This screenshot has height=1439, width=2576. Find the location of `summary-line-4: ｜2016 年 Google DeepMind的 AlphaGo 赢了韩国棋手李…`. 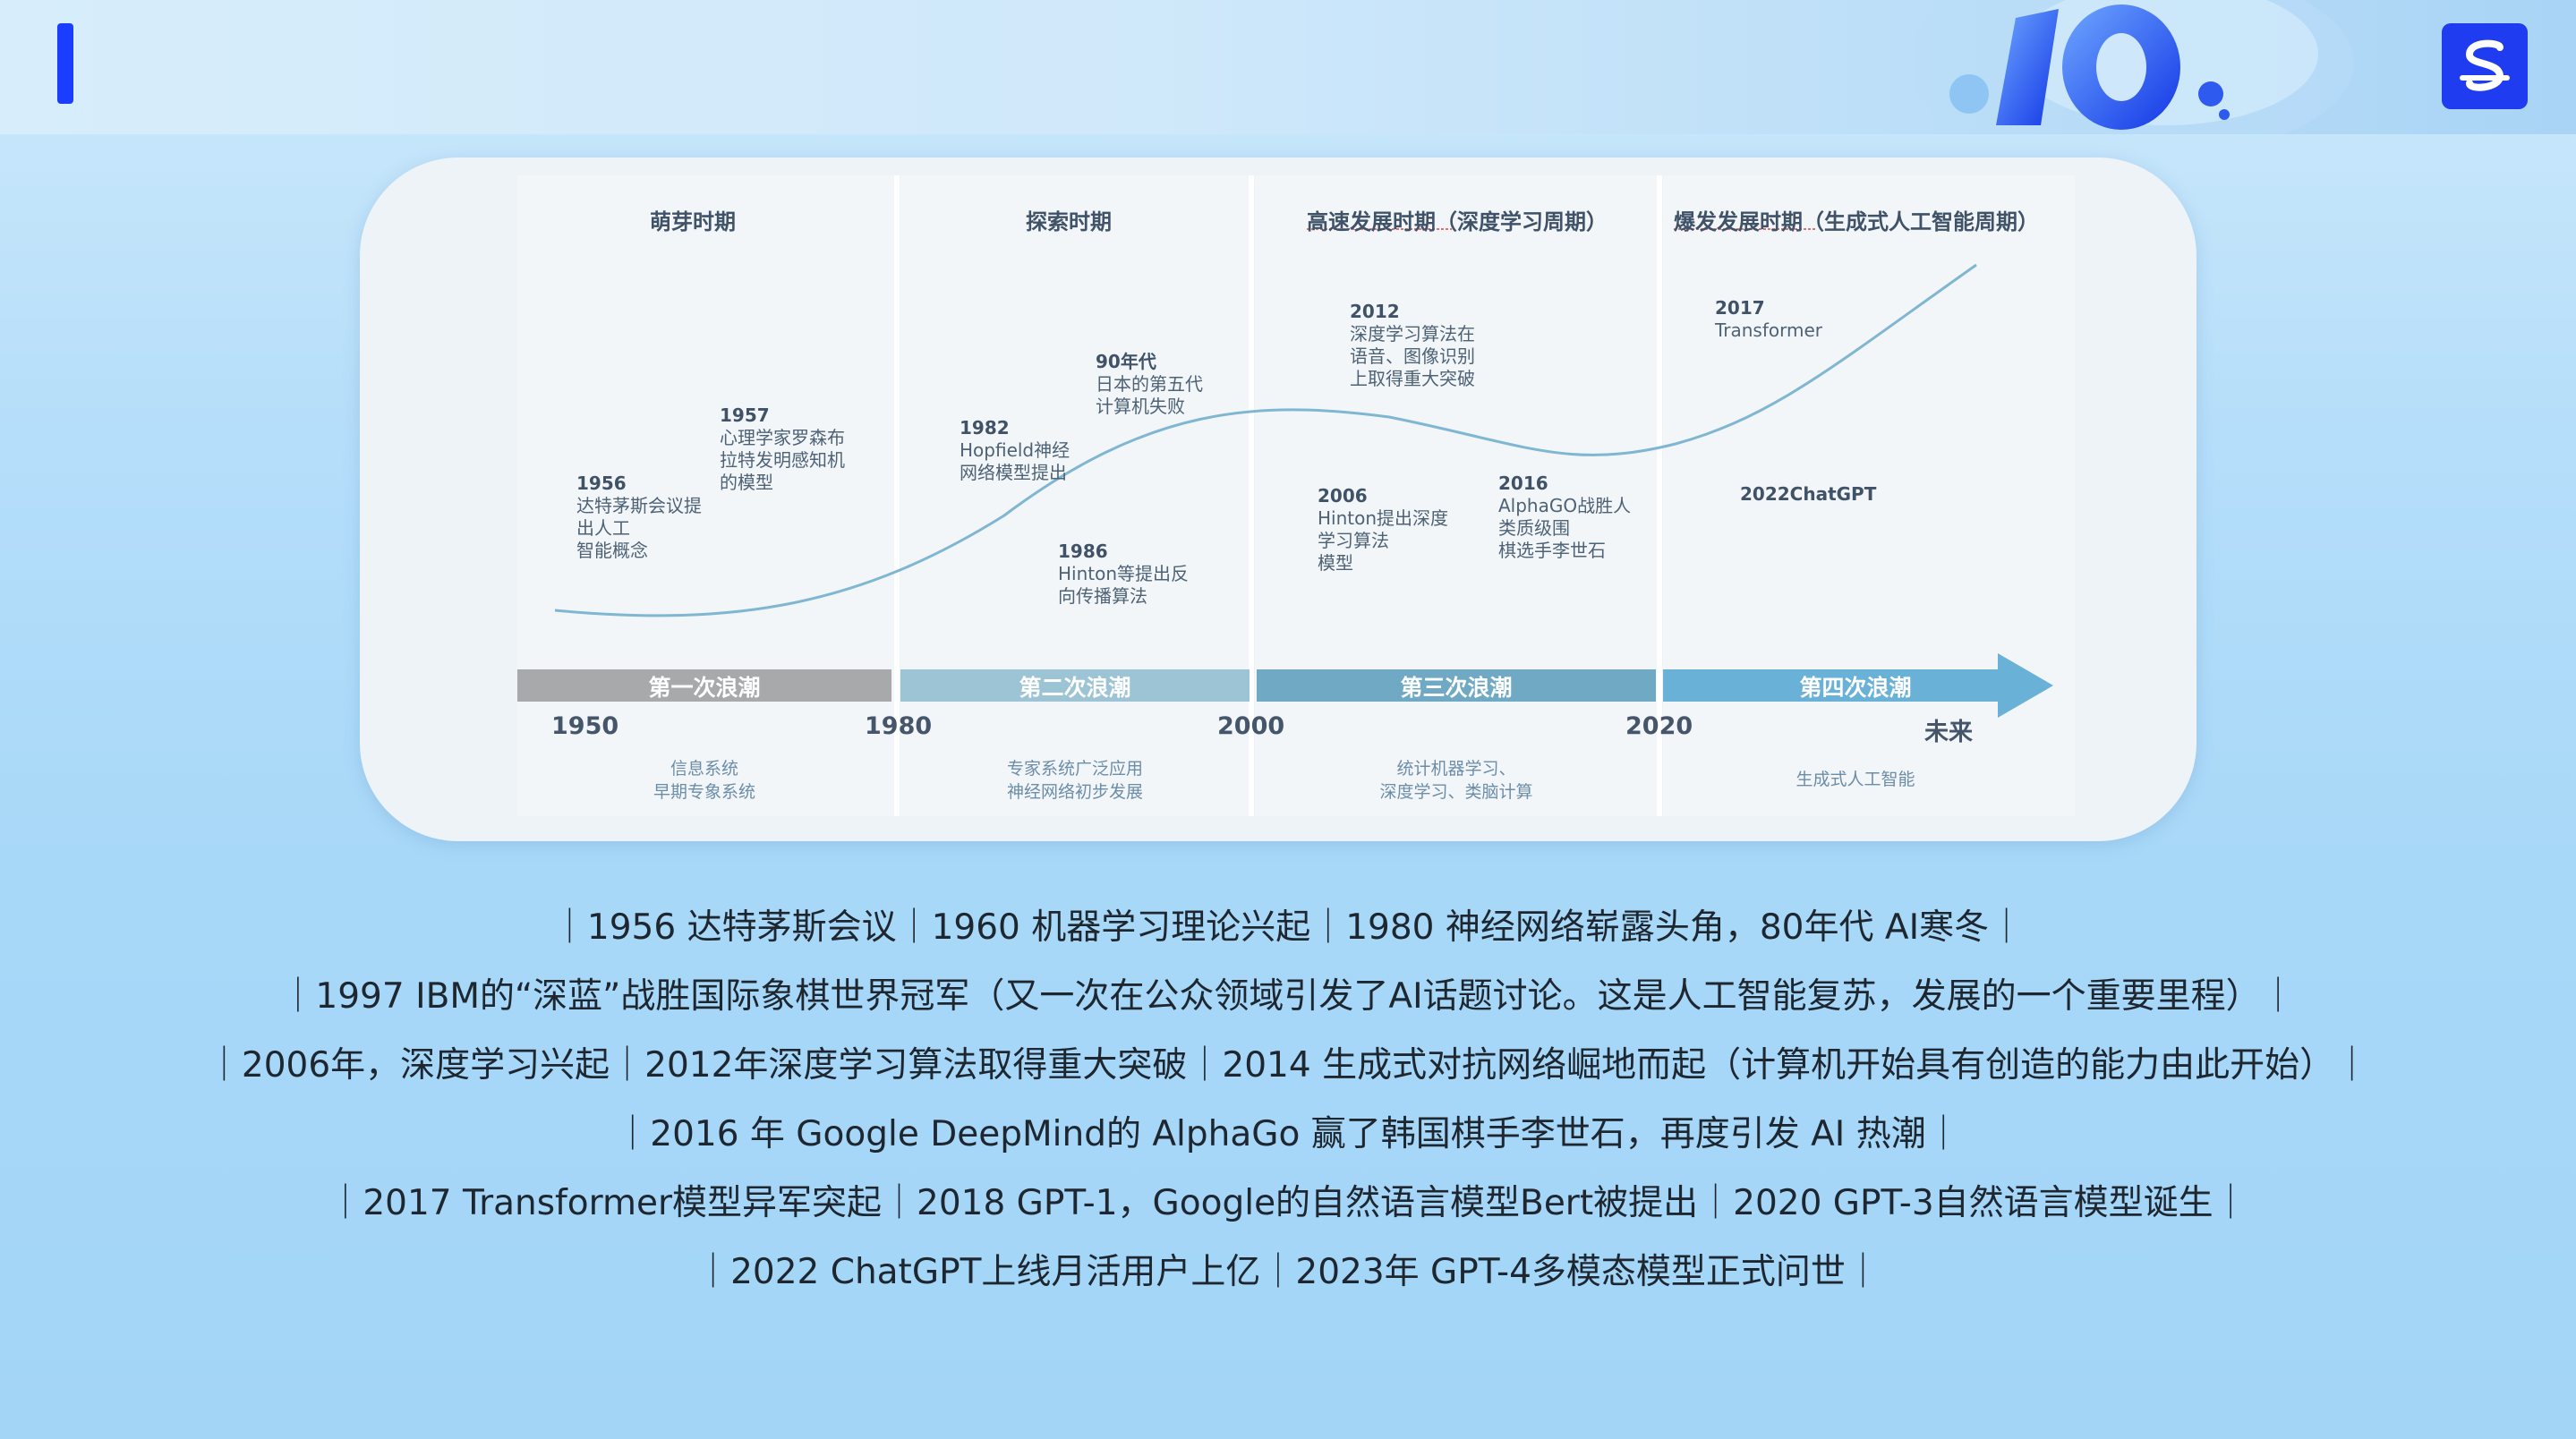

summary-line-4: ｜2016 年 Google DeepMind的 AlphaGo 赢了韩国棋手李… is located at coordinates (1288, 1134).